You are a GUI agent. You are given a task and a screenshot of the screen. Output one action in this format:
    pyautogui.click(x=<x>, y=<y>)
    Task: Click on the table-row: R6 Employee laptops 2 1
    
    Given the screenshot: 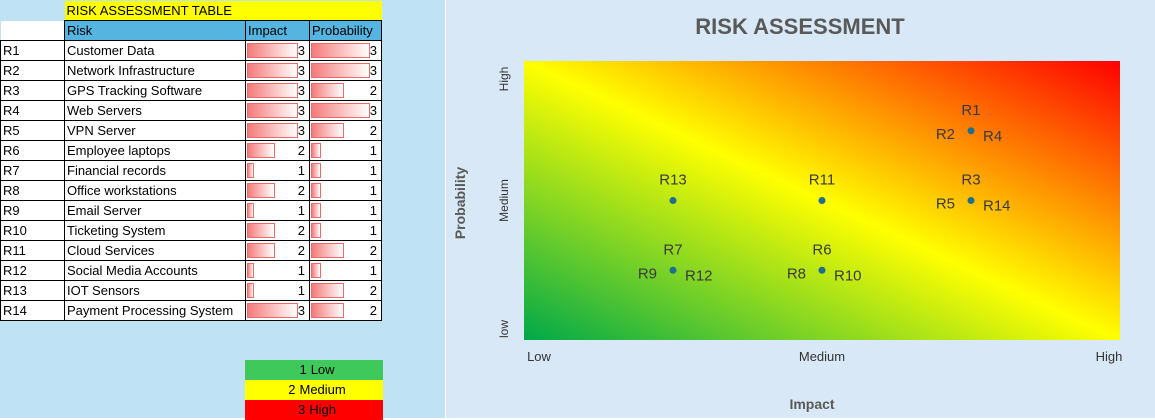 What is the action you would take?
    pyautogui.click(x=191, y=150)
    